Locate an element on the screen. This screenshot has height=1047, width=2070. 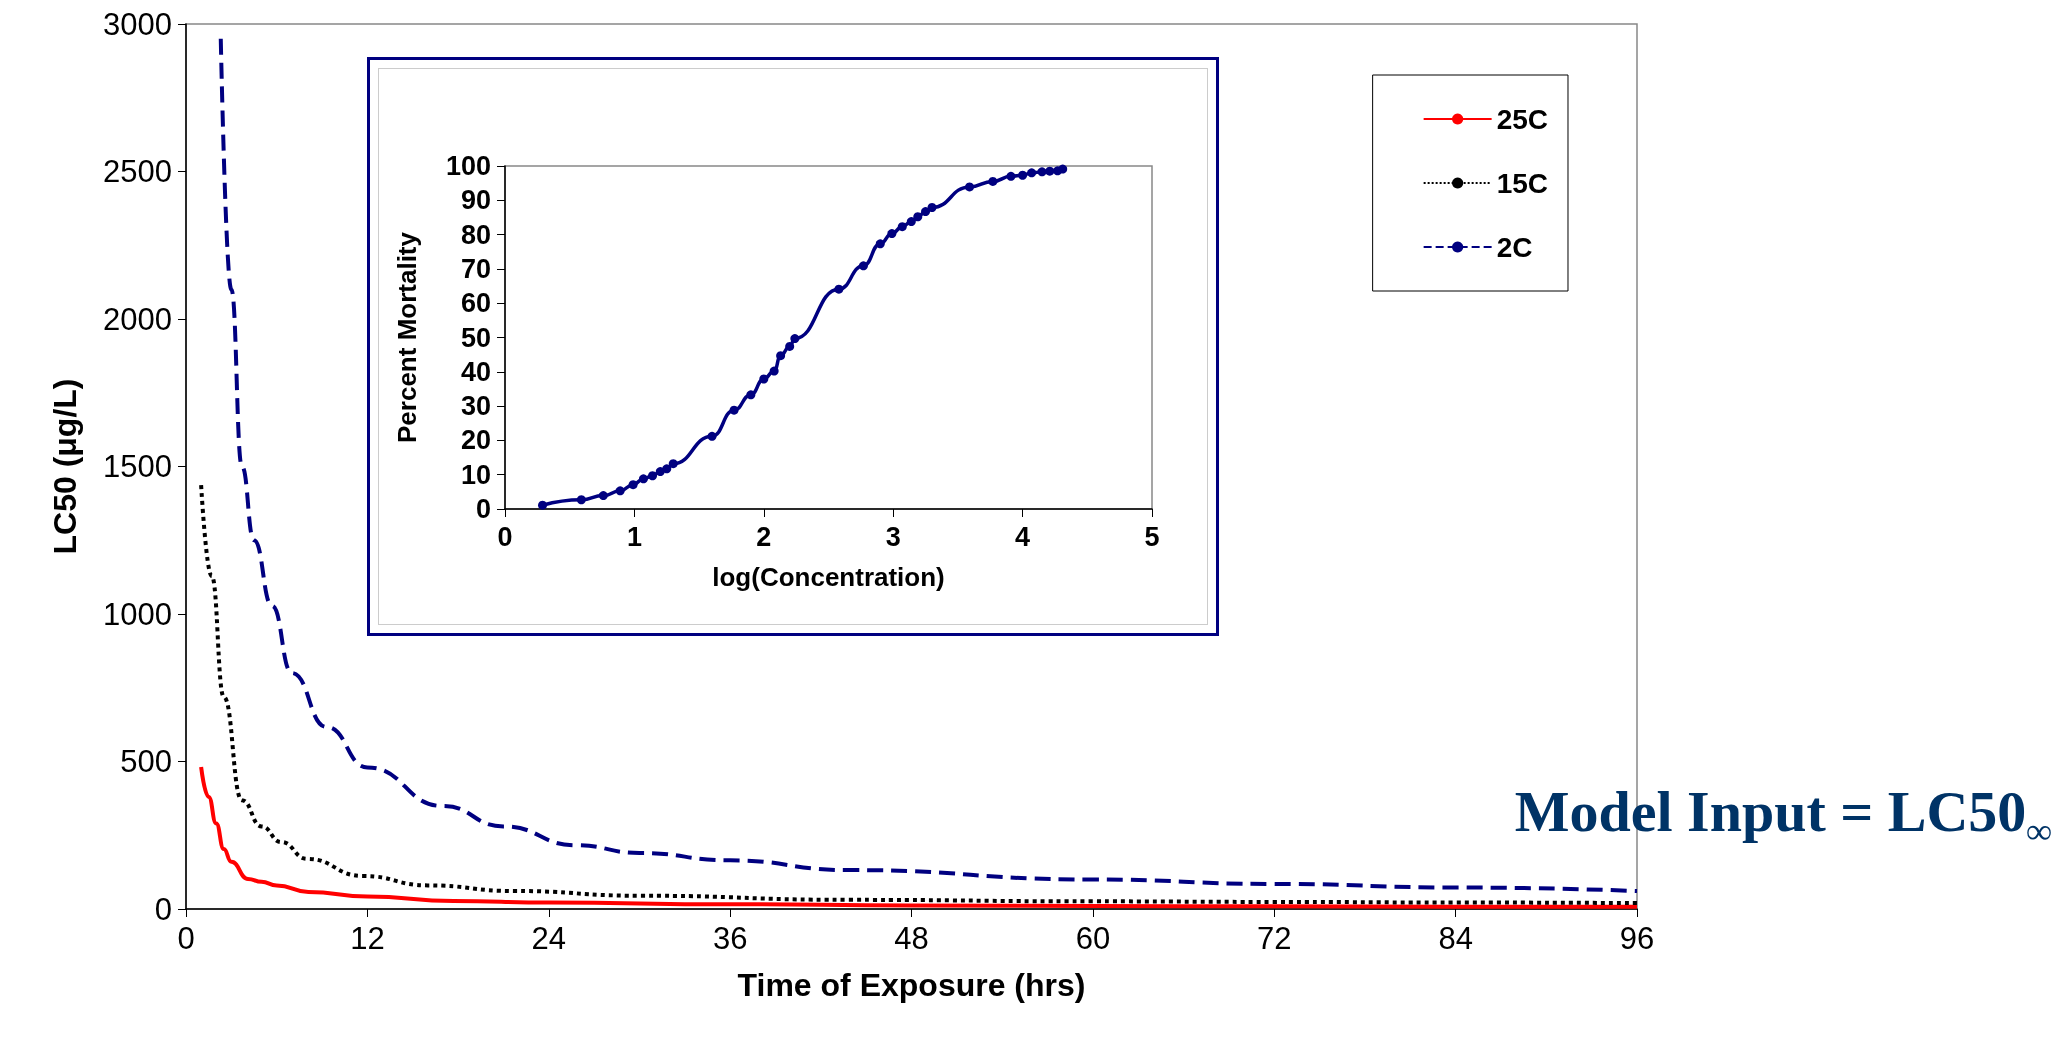
x-tick-label: 84 is located at coordinates (1455, 938).